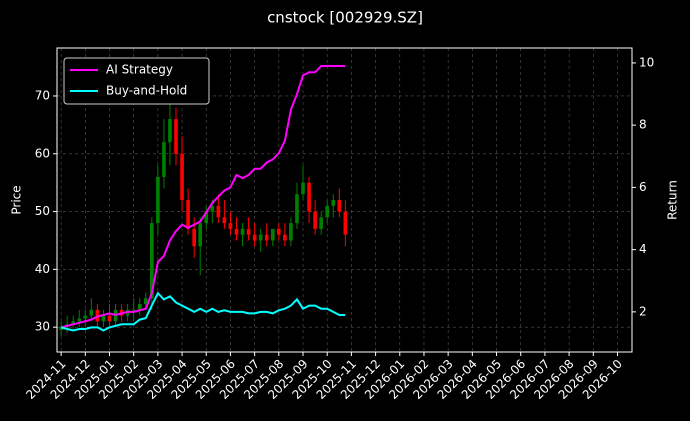  What do you see at coordinates (643, 249) in the screenshot?
I see `y2-tick-label: 4` at bounding box center [643, 249].